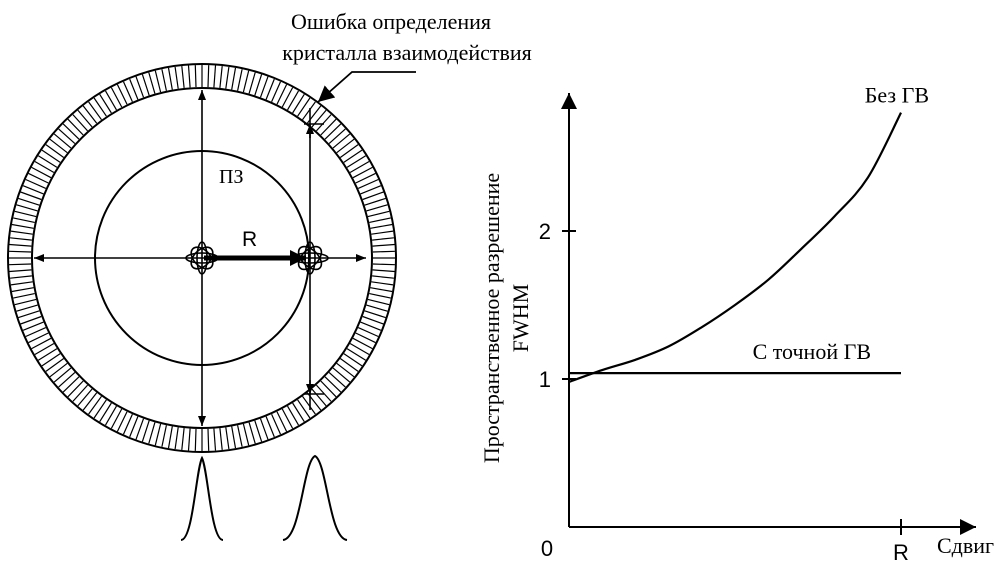  What do you see at coordinates (812, 351) in the screenshot?
I see `series-label-1: С точной ГВ` at bounding box center [812, 351].